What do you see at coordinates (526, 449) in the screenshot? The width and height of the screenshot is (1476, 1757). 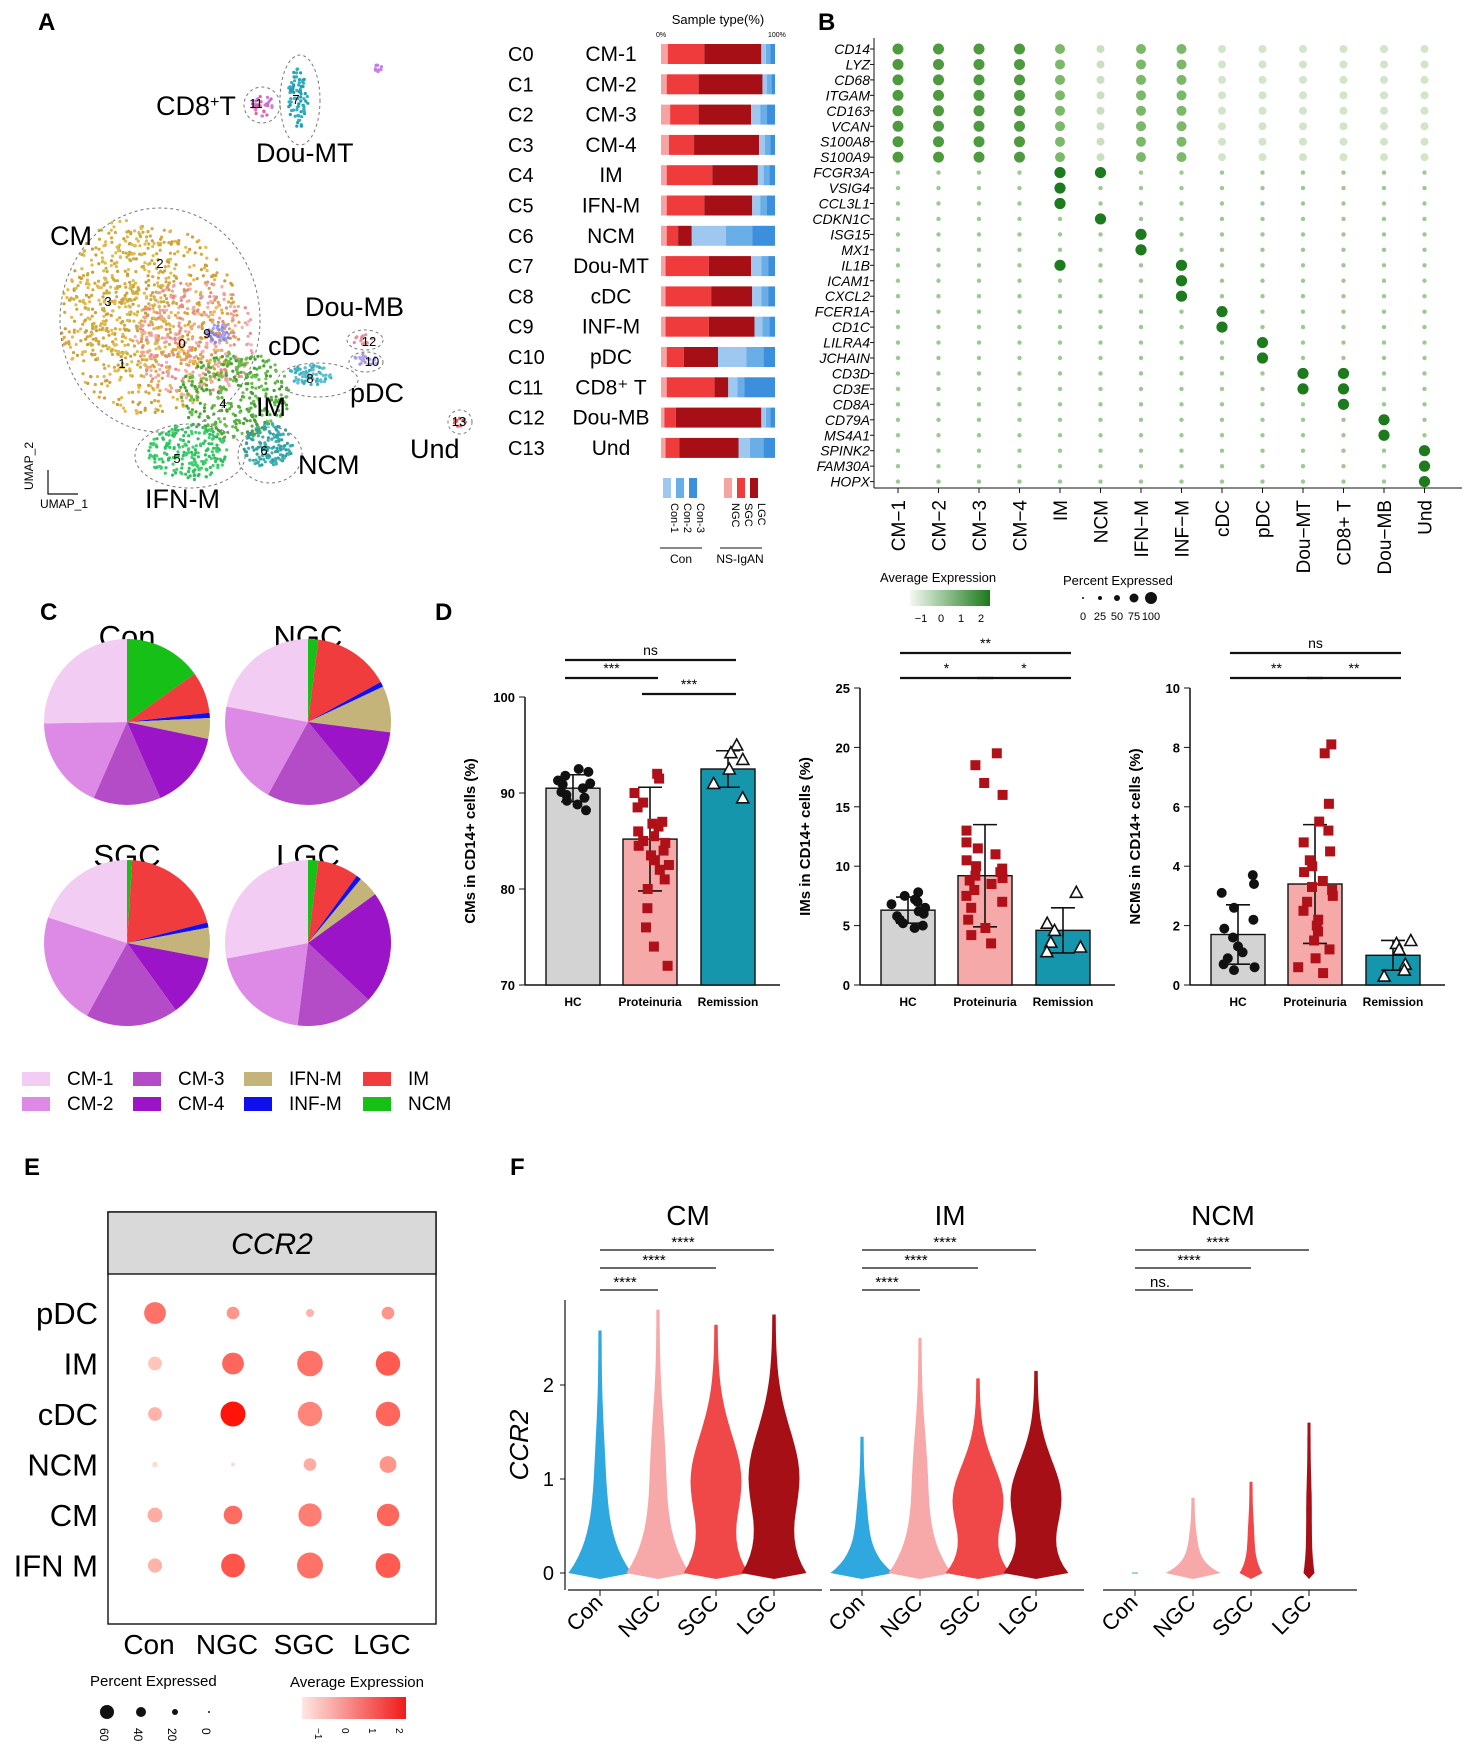 I see `cluster-code: C13` at bounding box center [526, 449].